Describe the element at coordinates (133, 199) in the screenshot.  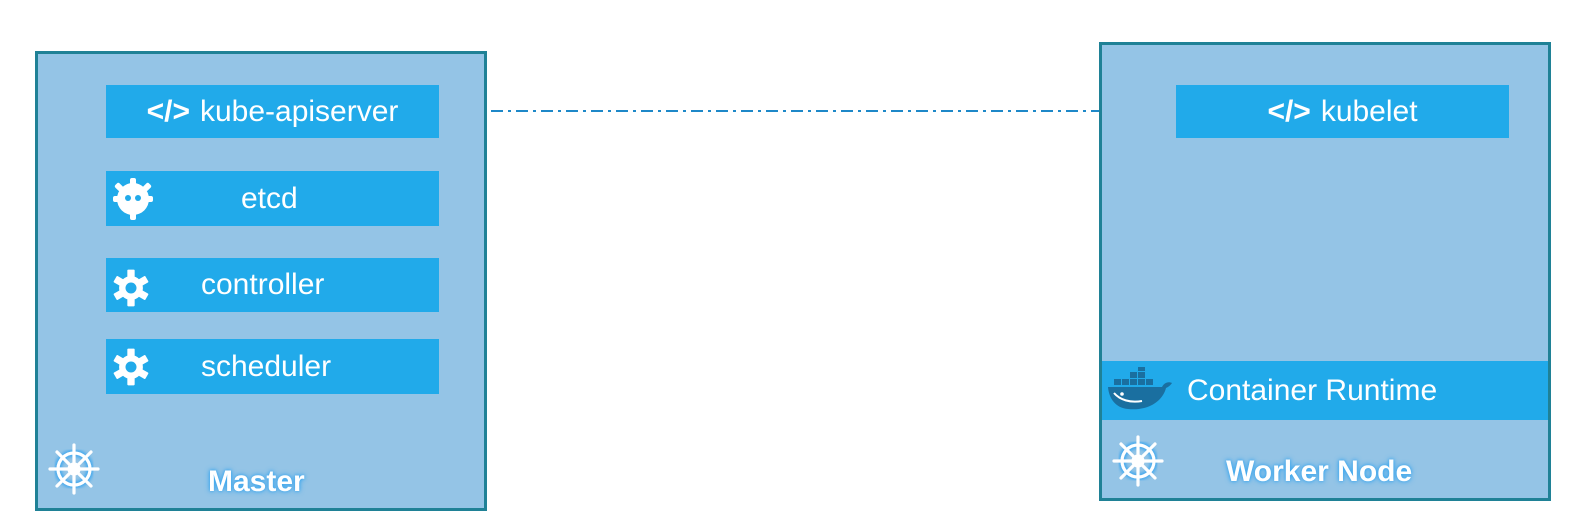
I see `etcd-icon` at that location.